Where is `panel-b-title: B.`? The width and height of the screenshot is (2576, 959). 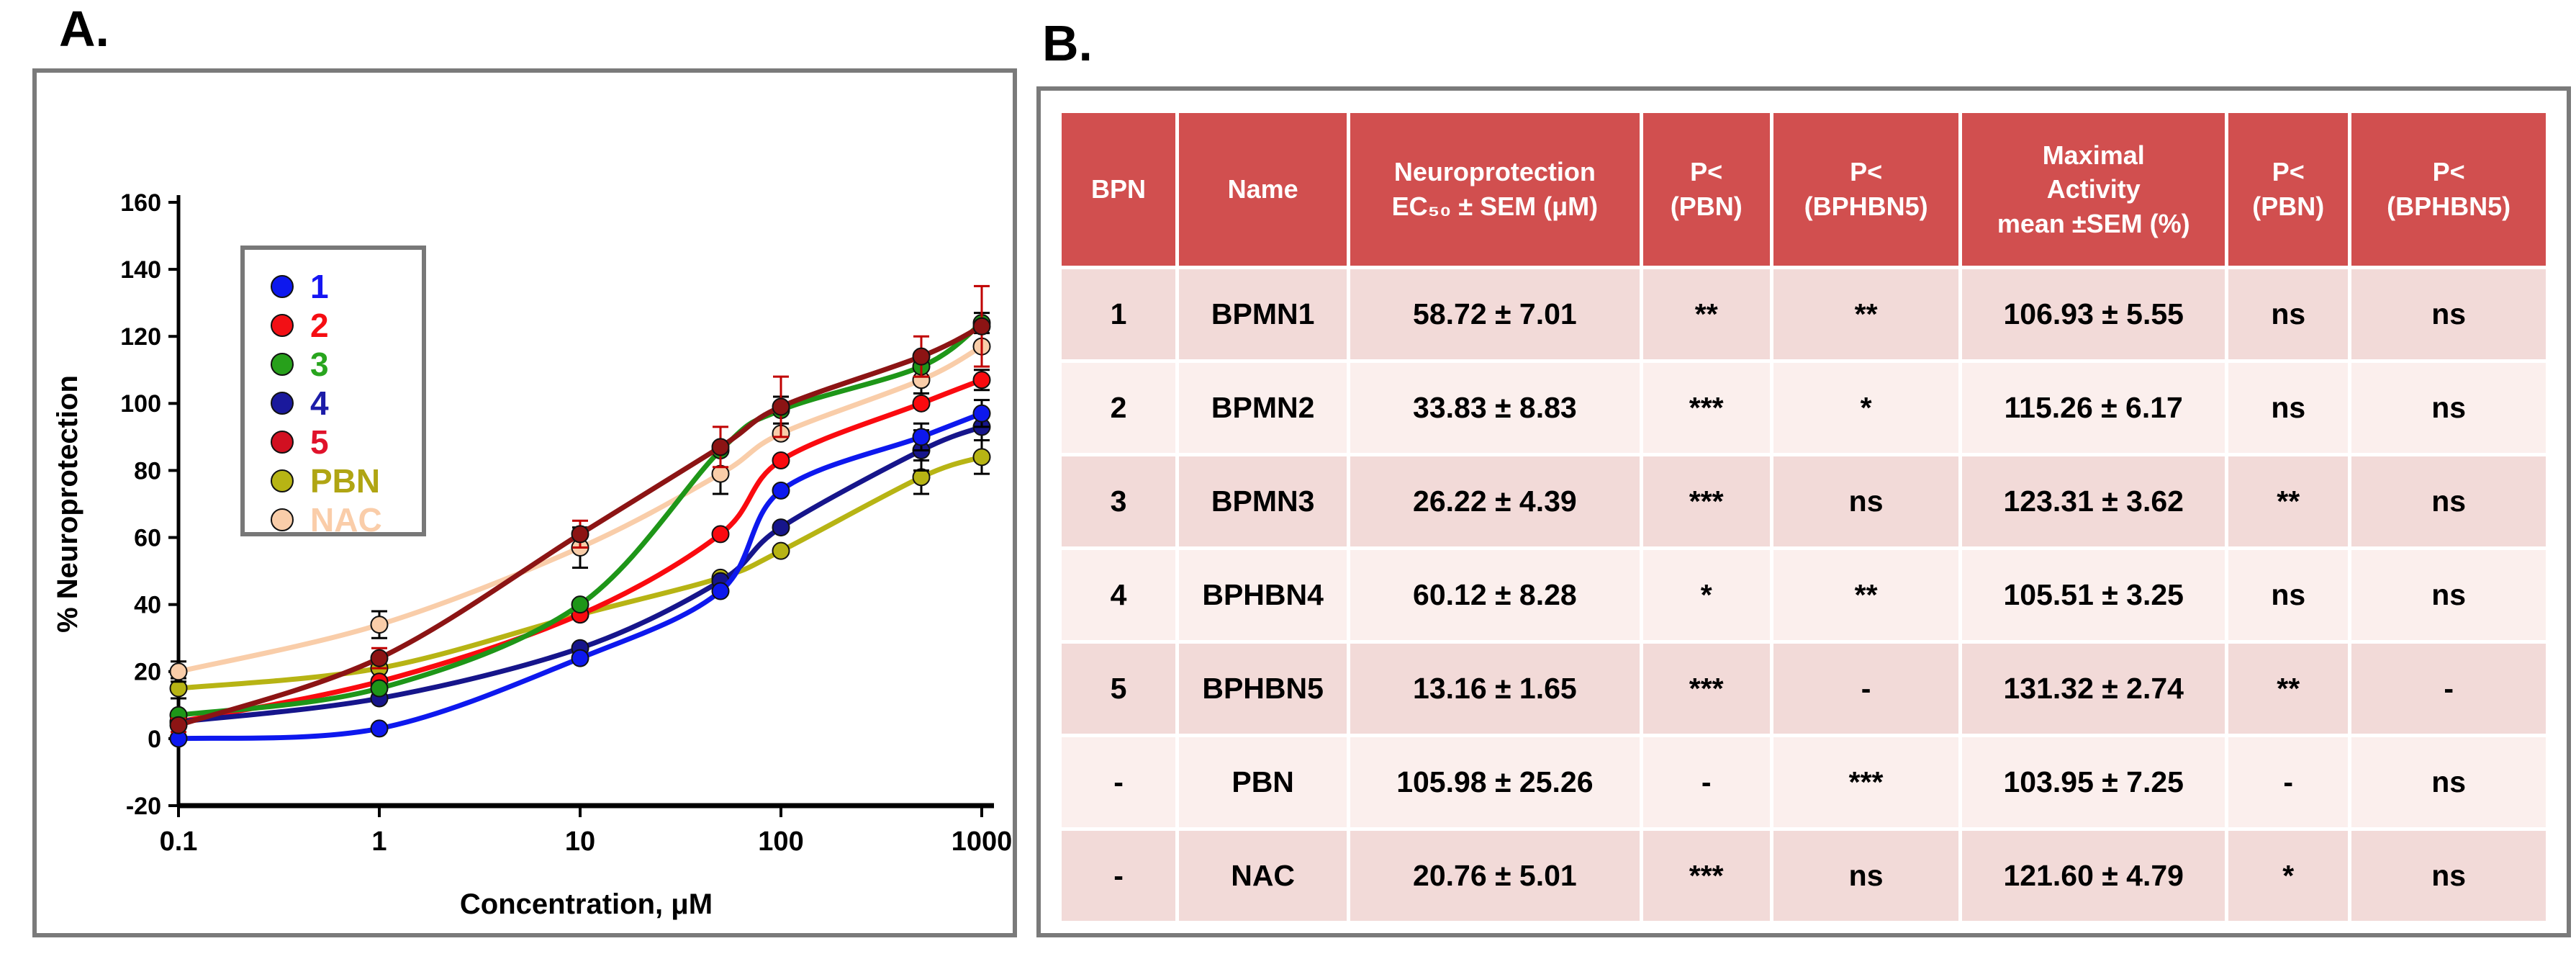
panel-b-title: B. is located at coordinates (1067, 43).